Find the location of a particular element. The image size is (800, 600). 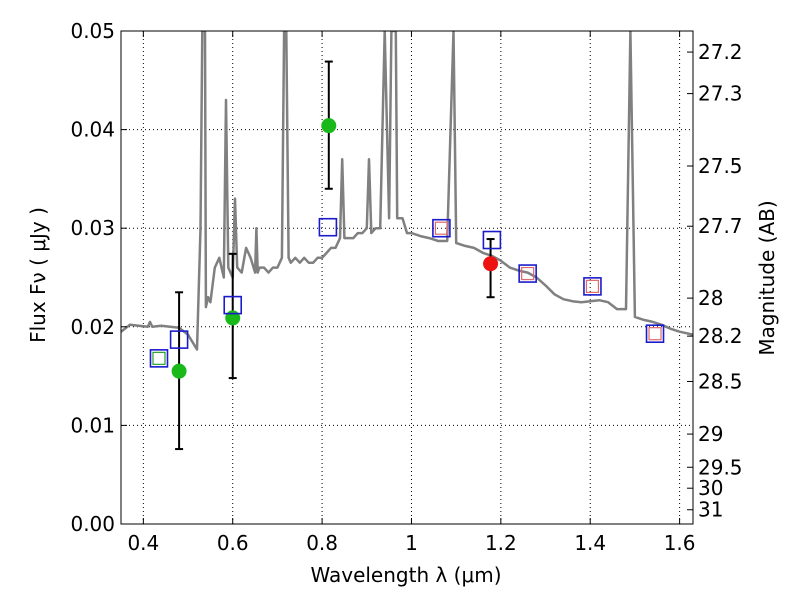

y-tick-label: 0.04 is located at coordinates (92, 130).